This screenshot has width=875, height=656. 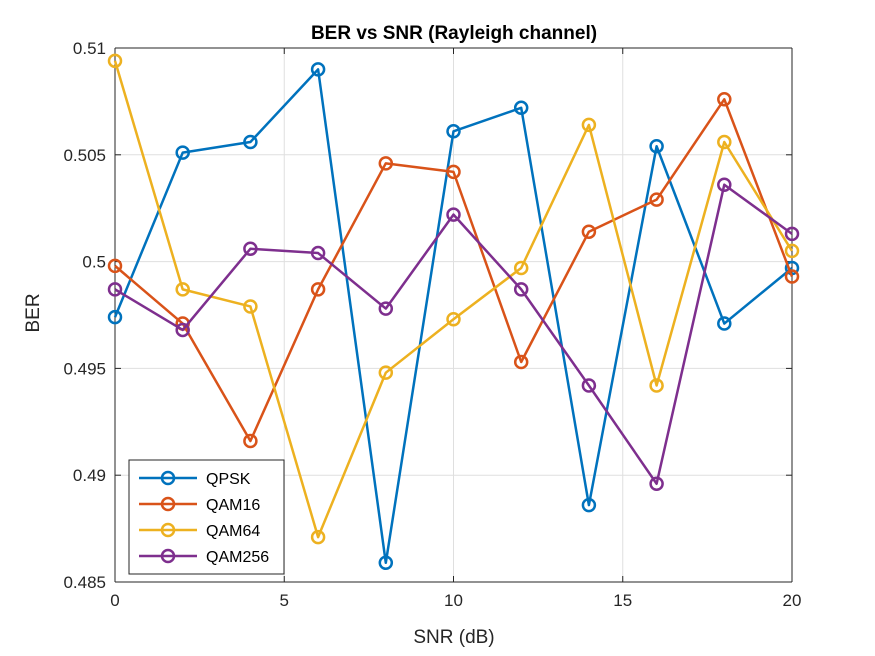 What do you see at coordinates (284, 600) in the screenshot?
I see `x-tick-label: 5` at bounding box center [284, 600].